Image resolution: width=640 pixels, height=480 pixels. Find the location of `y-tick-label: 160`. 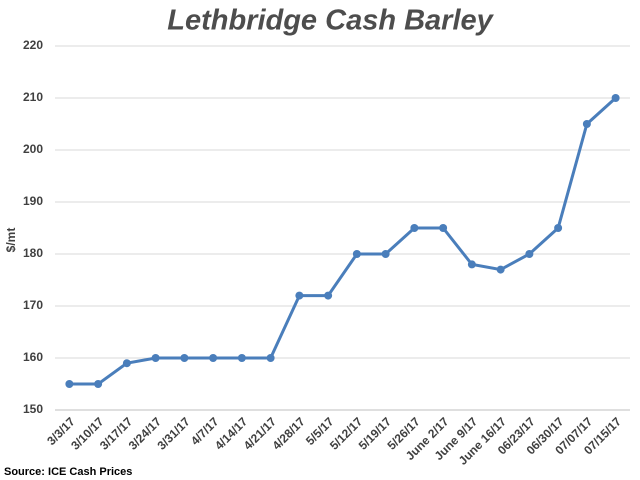

y-tick-label: 160 is located at coordinates (33, 357).